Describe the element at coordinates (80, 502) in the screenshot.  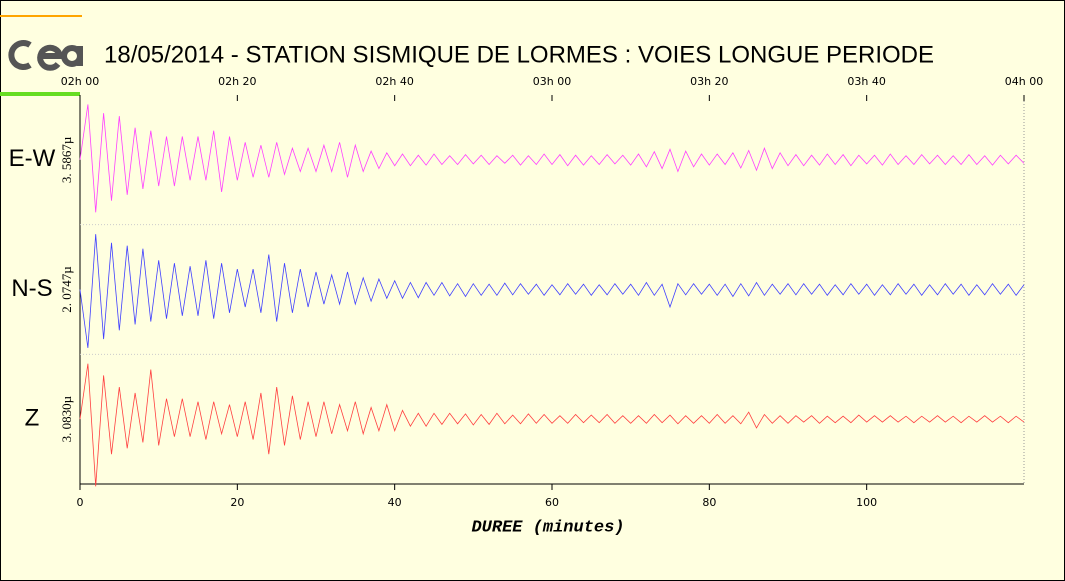
I see `x-tick-label: 0` at that location.